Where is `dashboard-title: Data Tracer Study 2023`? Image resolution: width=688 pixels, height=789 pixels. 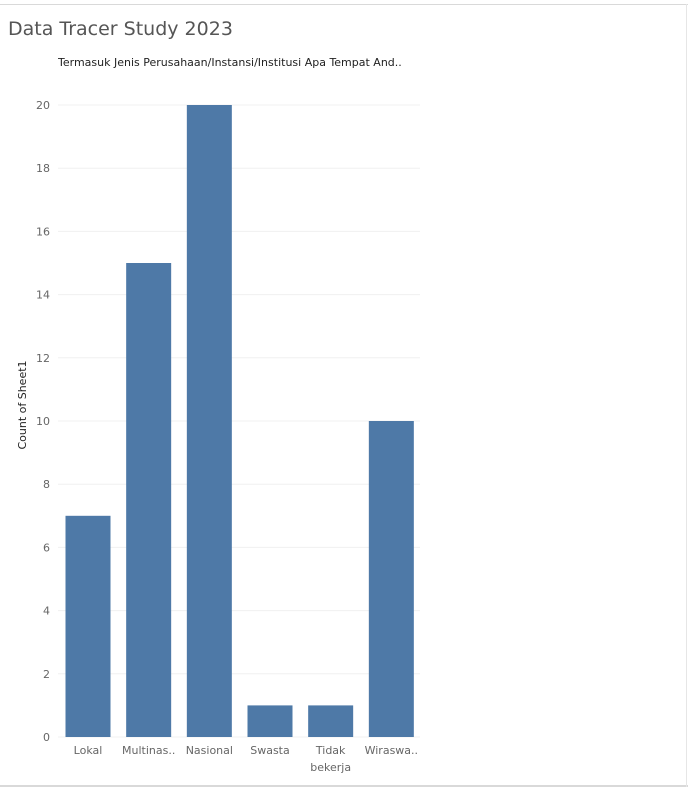
dashboard-title: Data Tracer Study 2023 is located at coordinates (120, 29).